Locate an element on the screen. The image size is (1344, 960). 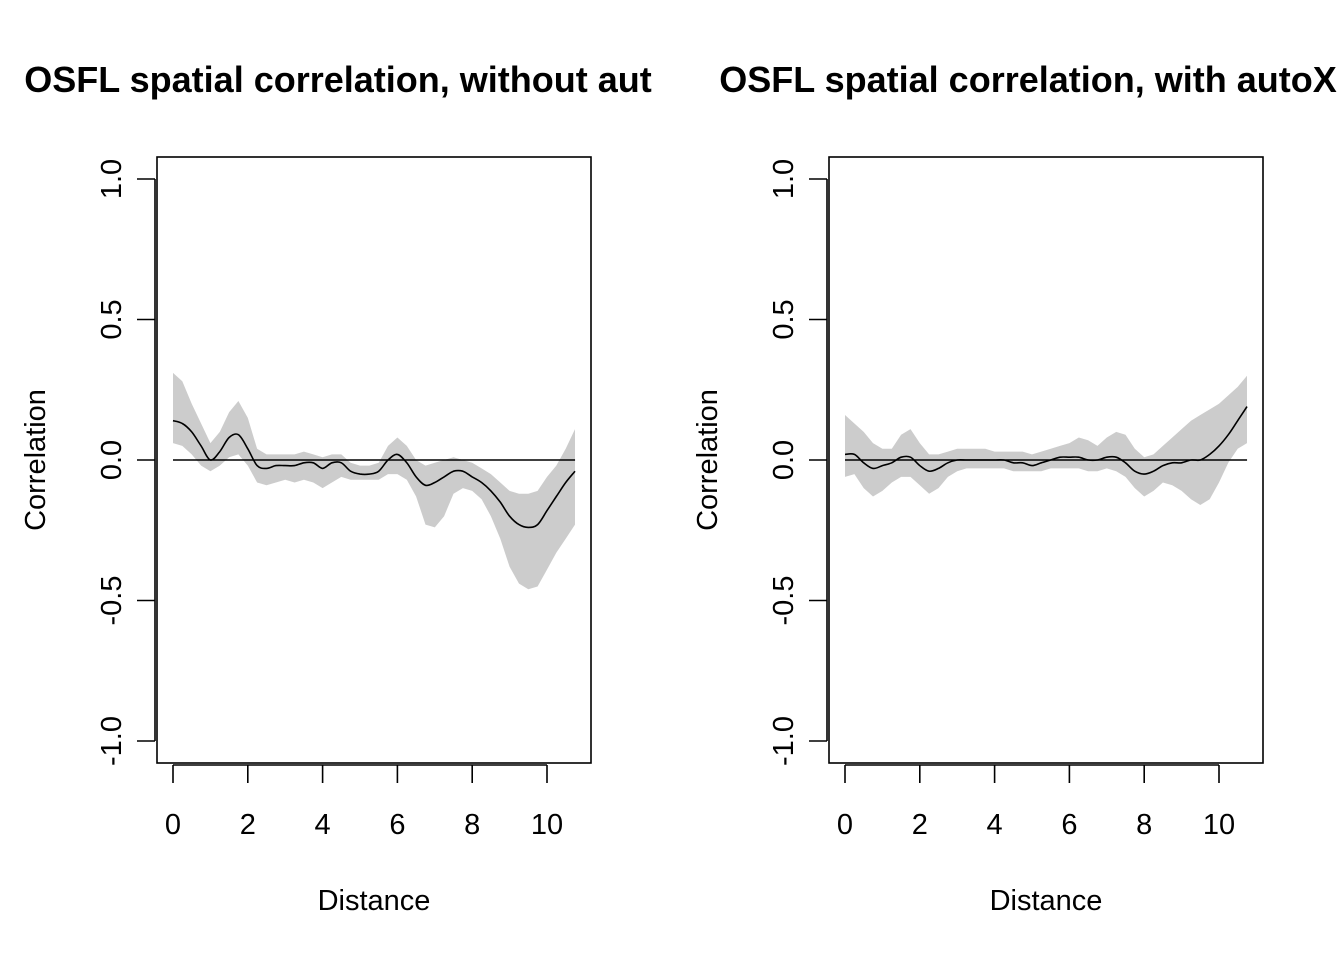
chart-title: OSFL spatial correlation, without aut is located at coordinates (337, 79).